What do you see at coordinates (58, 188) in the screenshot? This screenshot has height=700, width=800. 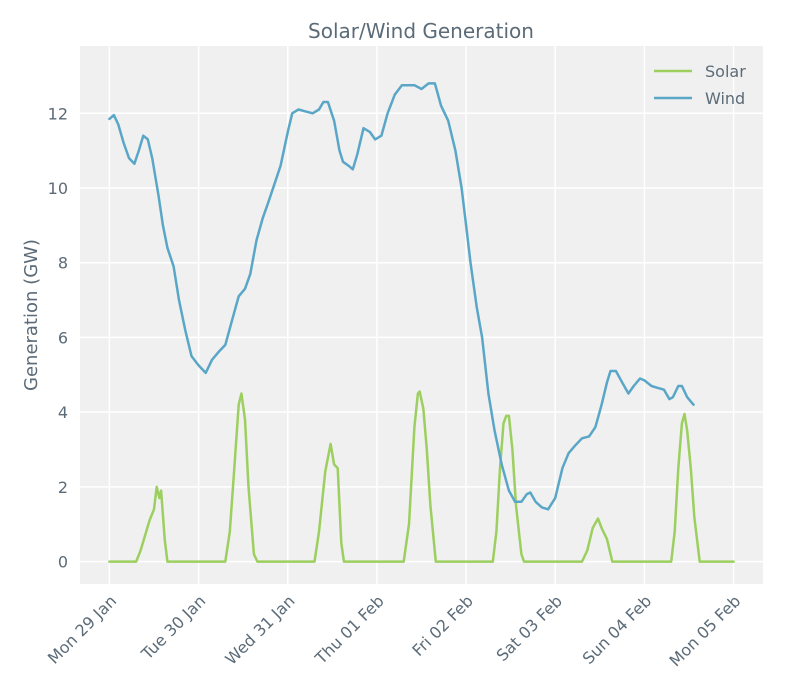 I see `y-tick-label: 10` at bounding box center [58, 188].